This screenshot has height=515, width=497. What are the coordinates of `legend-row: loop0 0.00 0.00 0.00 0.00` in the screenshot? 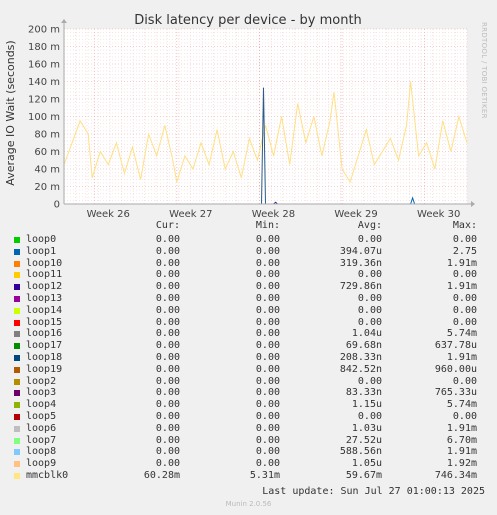 It's located at (248, 240).